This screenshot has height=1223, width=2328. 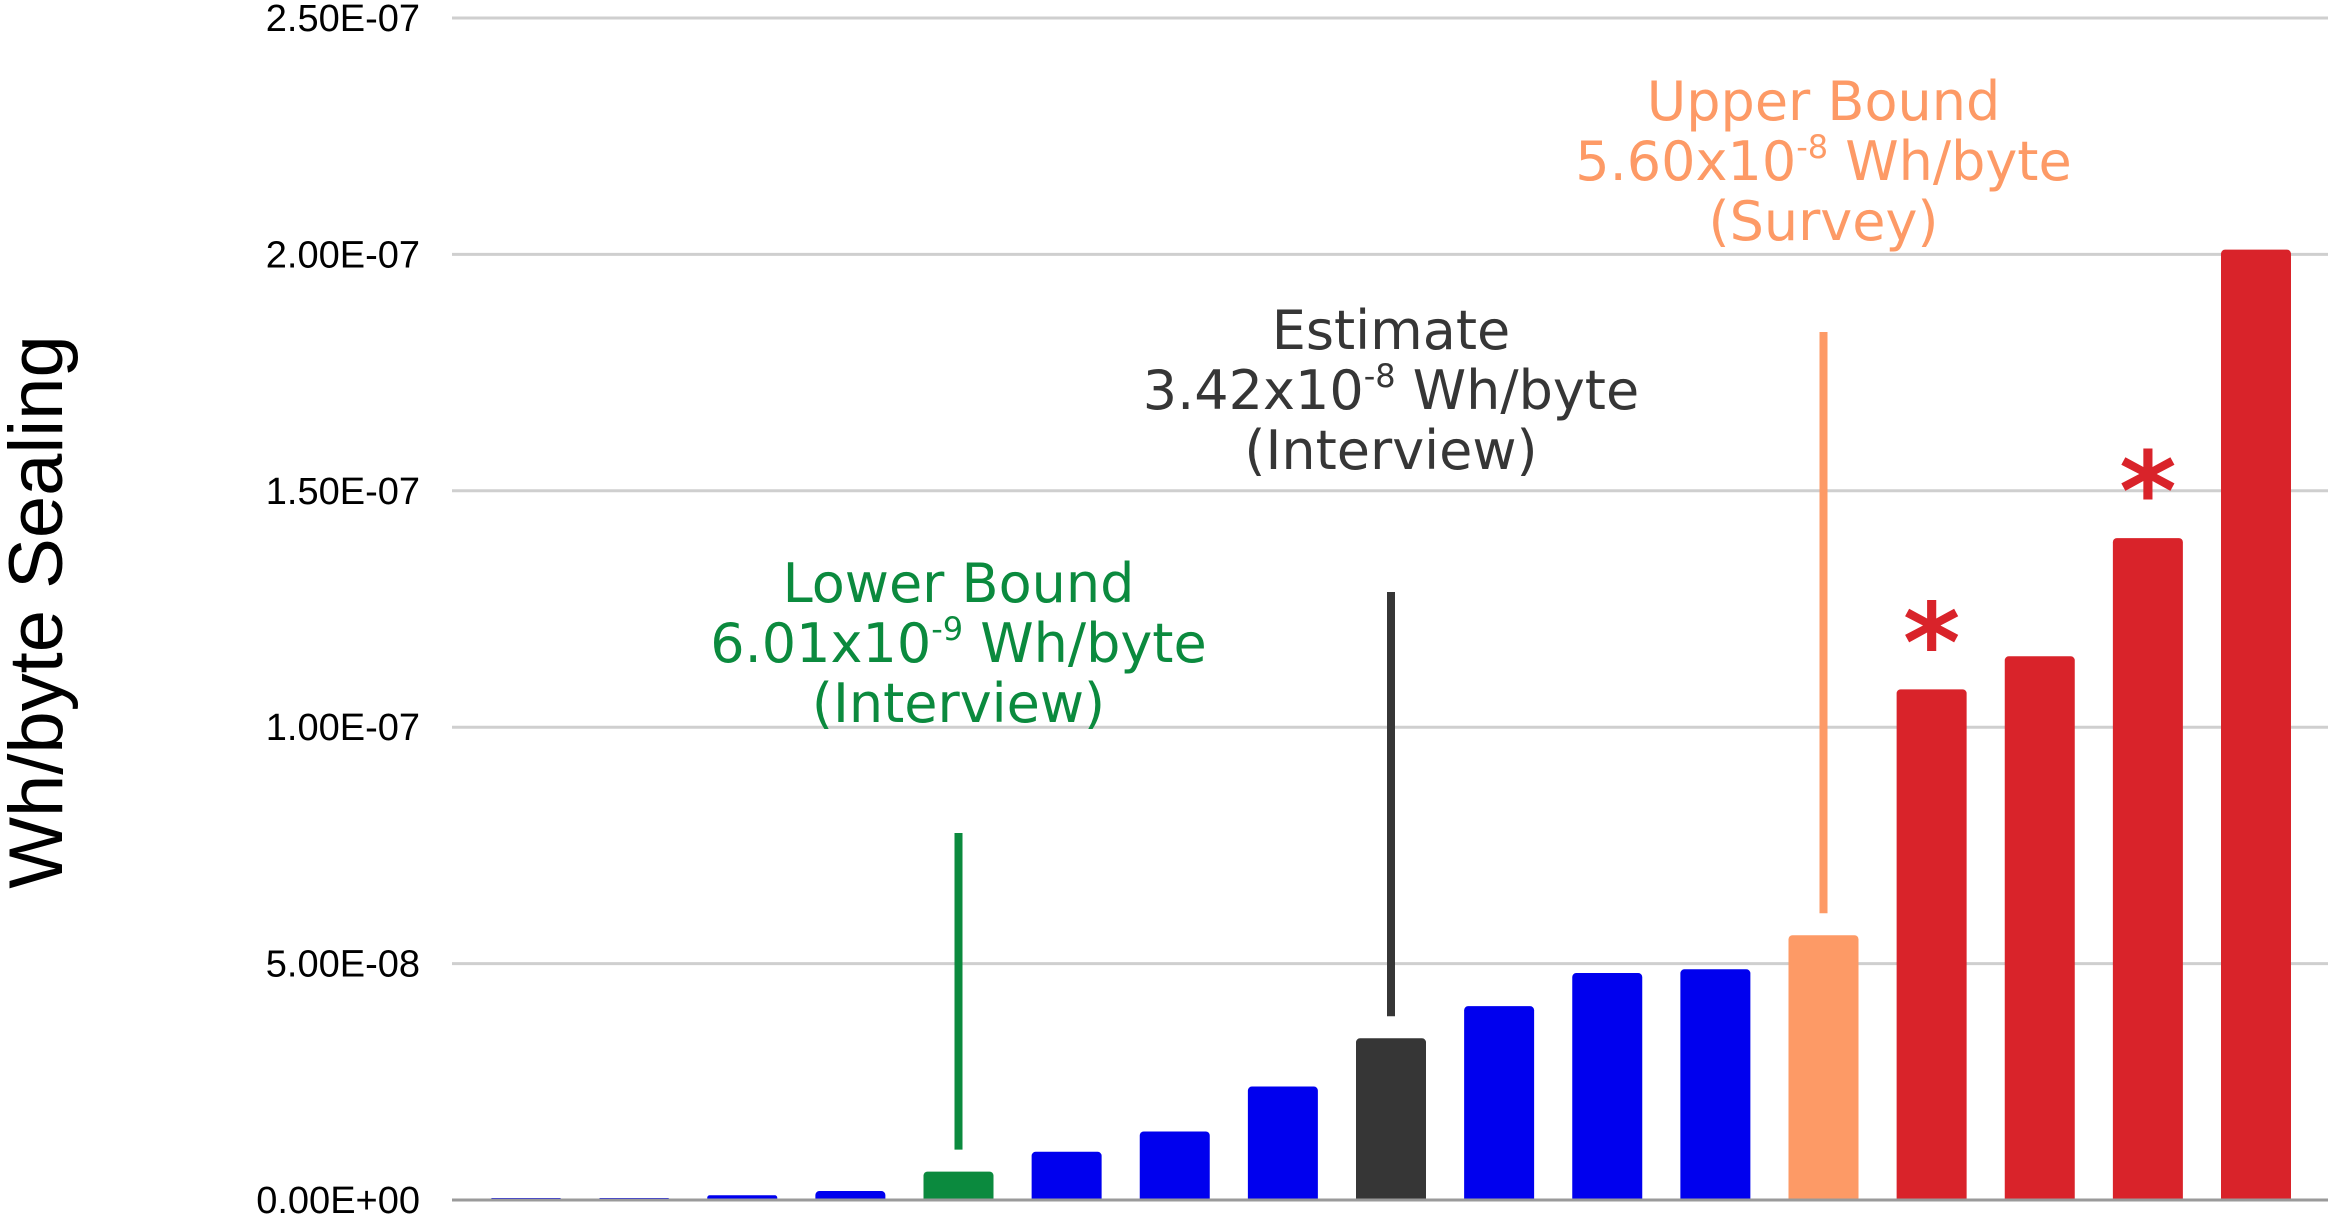 I want to click on annotation-line: 3.42x10-8 Wh/byte, so click(x=1391, y=389).